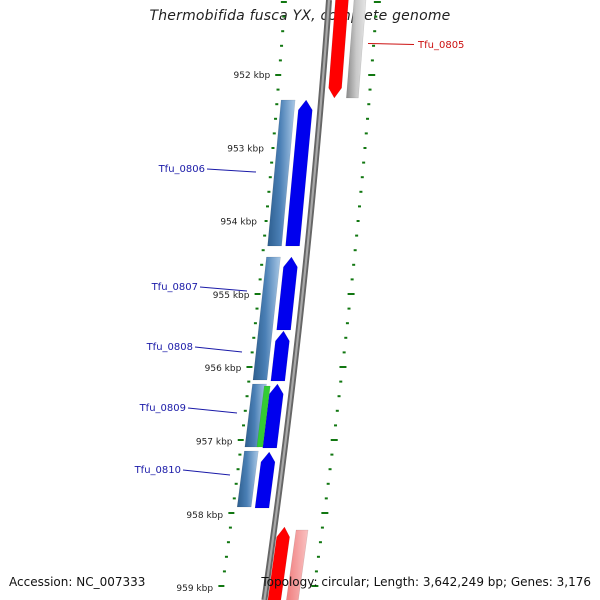  What do you see at coordinates (440, 45) in the screenshot?
I see `tfu-0805-label: Tfu_0805` at bounding box center [440, 45].